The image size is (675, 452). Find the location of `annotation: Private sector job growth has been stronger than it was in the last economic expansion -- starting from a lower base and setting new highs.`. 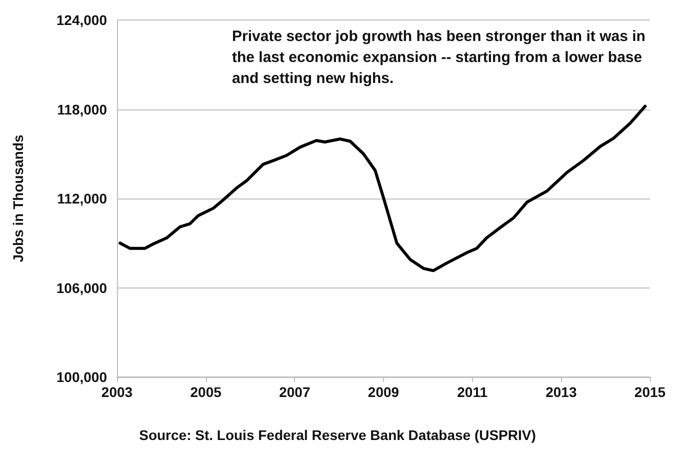

annotation: Private sector job growth has been stronger than it was in the last economic expansion -- starting from a lower base and setting new highs. is located at coordinates (441, 57).